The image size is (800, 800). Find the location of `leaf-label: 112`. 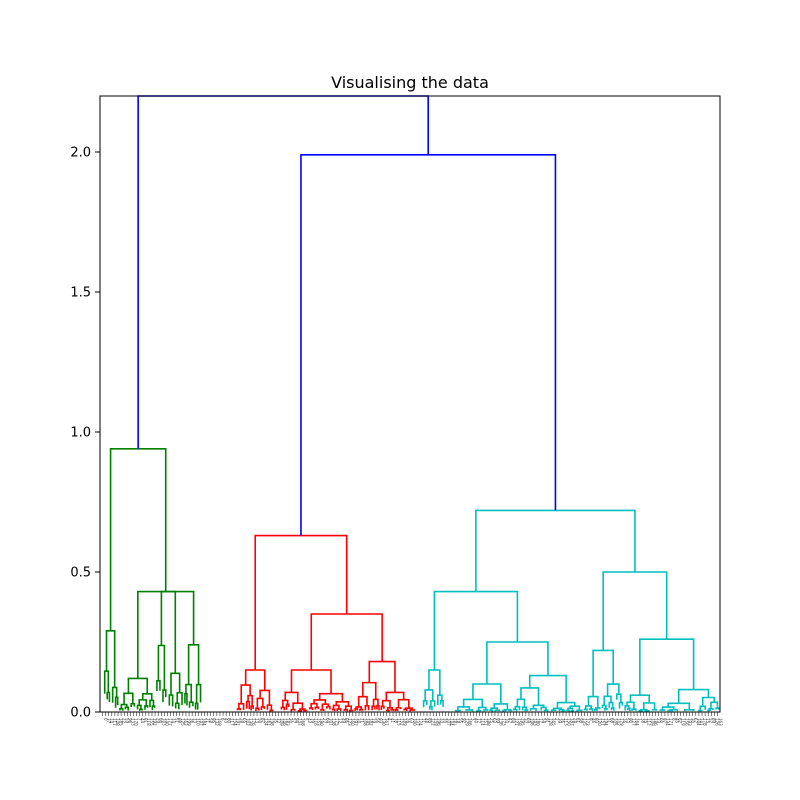

leaf-label: 112 is located at coordinates (649, 722).